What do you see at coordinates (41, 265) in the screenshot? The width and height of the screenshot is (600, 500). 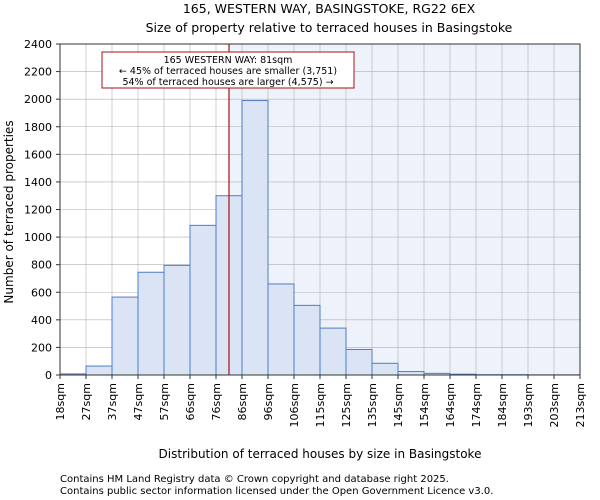 I see `y-tick-label: 800` at bounding box center [41, 265].